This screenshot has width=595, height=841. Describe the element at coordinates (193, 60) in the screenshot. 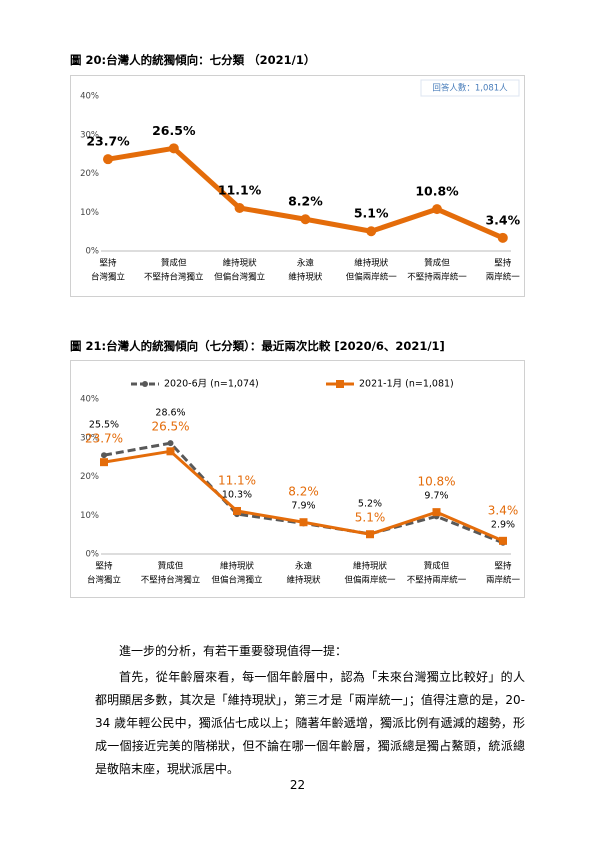

I see `figure-caption: 圖 20:台灣人的統獨傾向：七分類 （2021/1）` at that location.